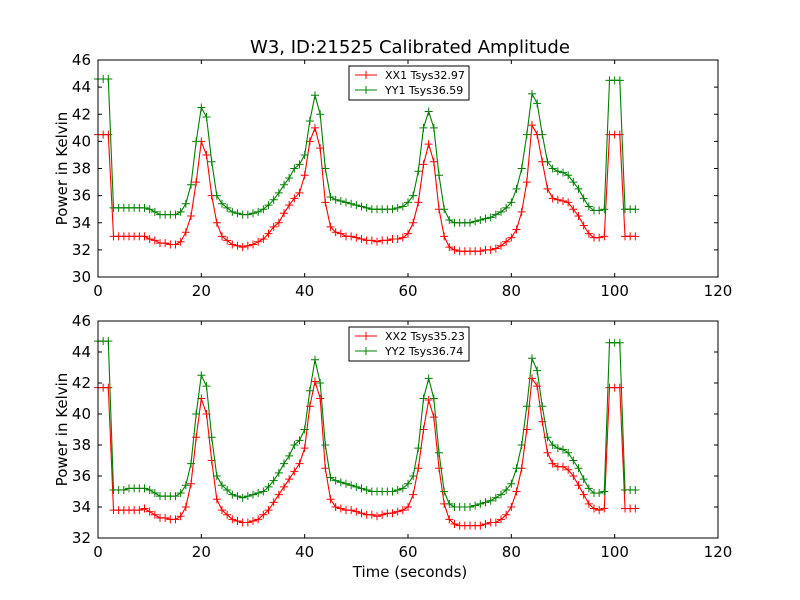 This screenshot has height=600, width=800. What do you see at coordinates (366, 75) in the screenshot?
I see `legend-swatch-marker` at bounding box center [366, 75].